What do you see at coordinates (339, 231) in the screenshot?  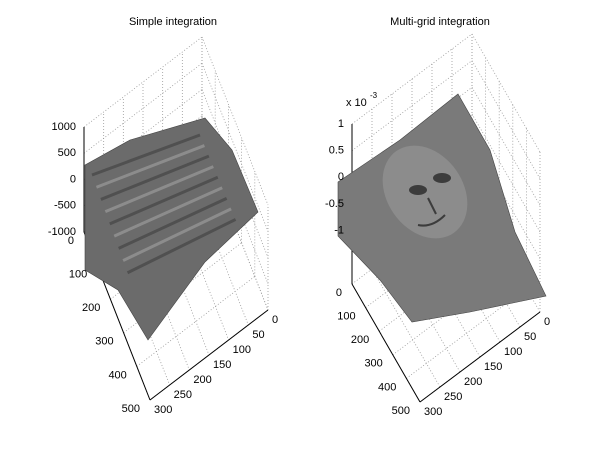 I see `z-tick-label: -1` at bounding box center [339, 231].